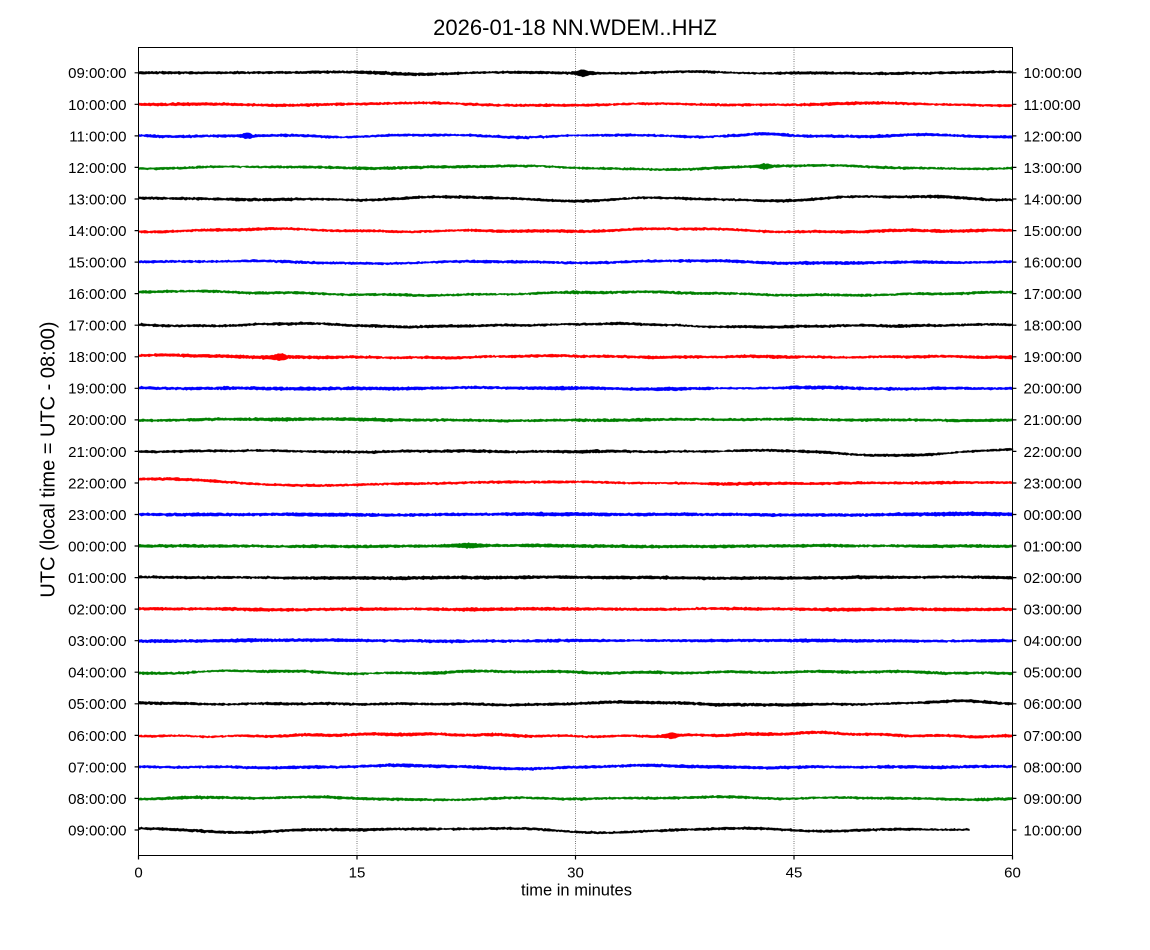 Image resolution: width=1150 pixels, height=950 pixels. What do you see at coordinates (576, 891) in the screenshot?
I see `svg-text: time in minutes` at bounding box center [576, 891].